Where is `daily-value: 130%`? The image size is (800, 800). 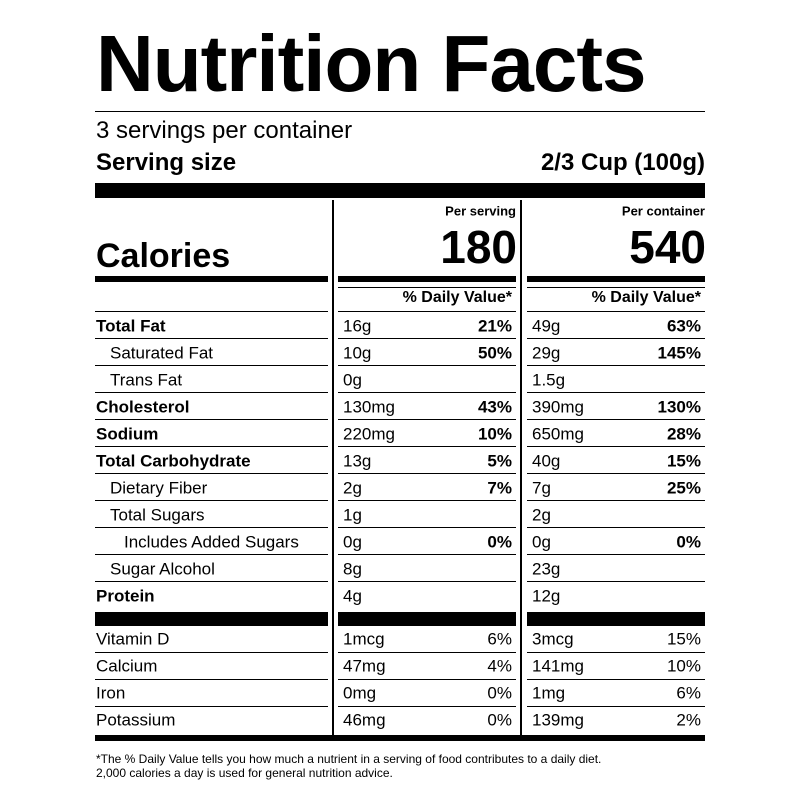
daily-value: 130% is located at coordinates (679, 406).